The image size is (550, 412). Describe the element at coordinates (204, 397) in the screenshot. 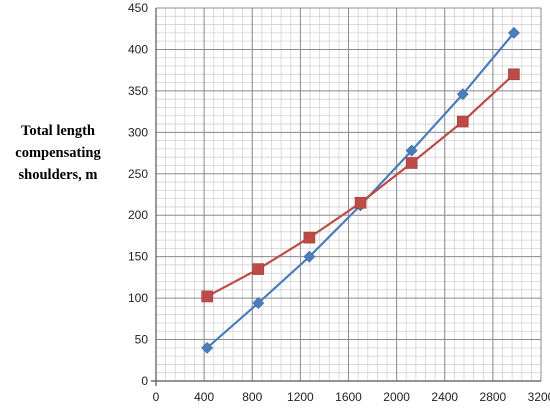

I see `x-tick-label: 400` at that location.